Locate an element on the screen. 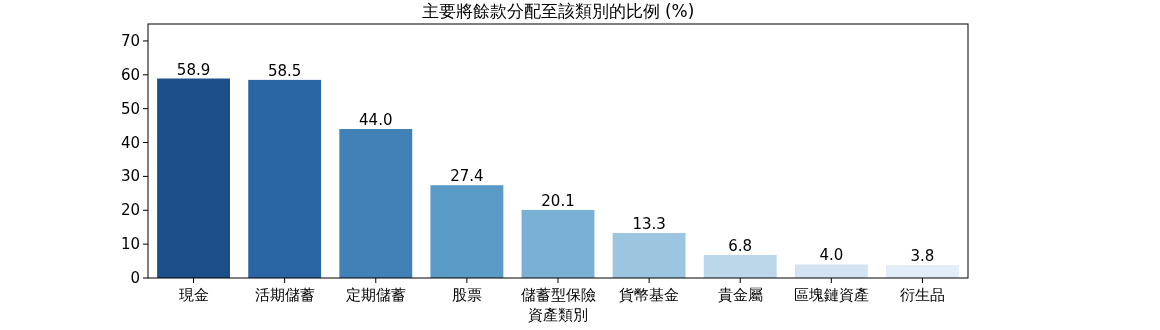 The height and width of the screenshot is (330, 1160). data-label: 13.3 is located at coordinates (649, 223).